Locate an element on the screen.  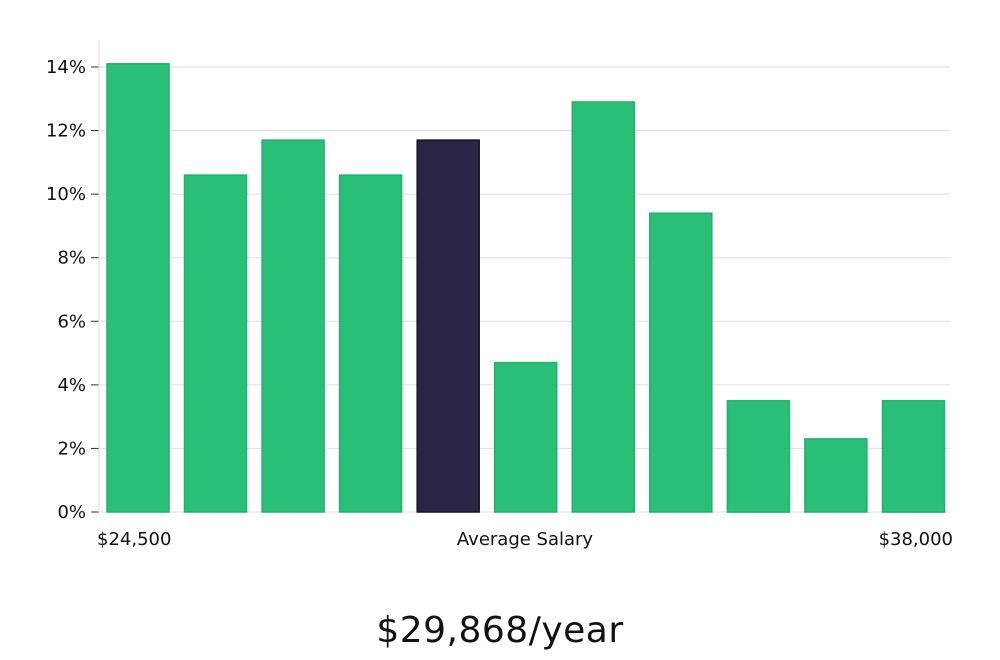
y-tick-label: 8% is located at coordinates (71, 258).